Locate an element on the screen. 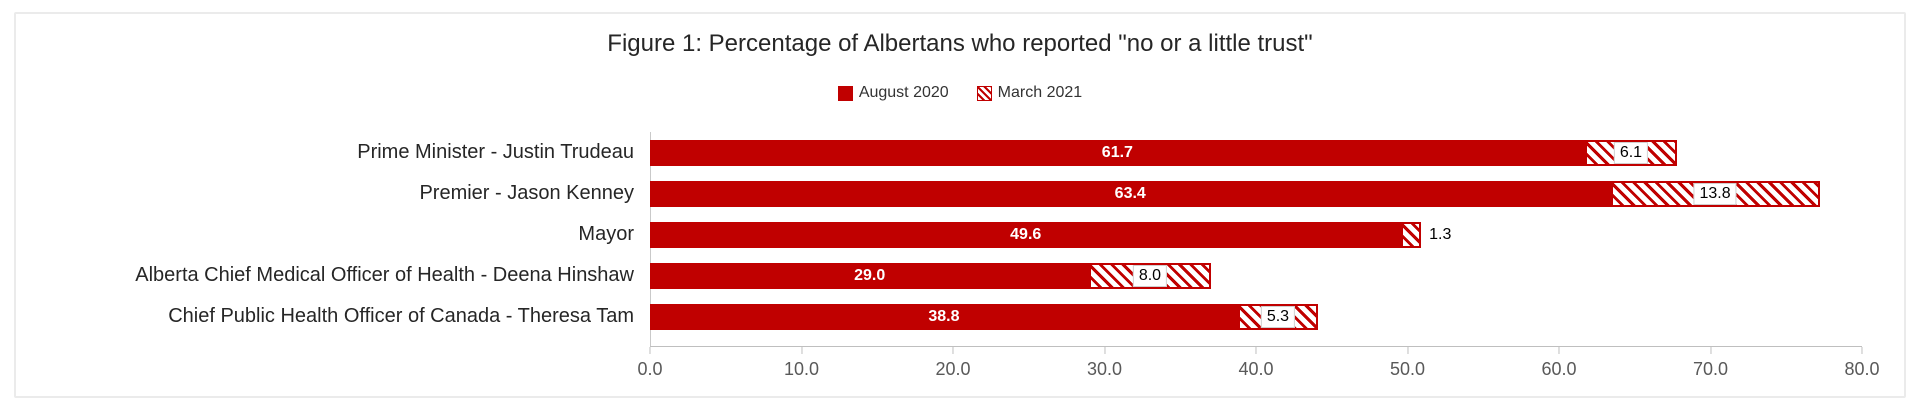  bar-august-2020: 63.4 is located at coordinates (1130, 193).